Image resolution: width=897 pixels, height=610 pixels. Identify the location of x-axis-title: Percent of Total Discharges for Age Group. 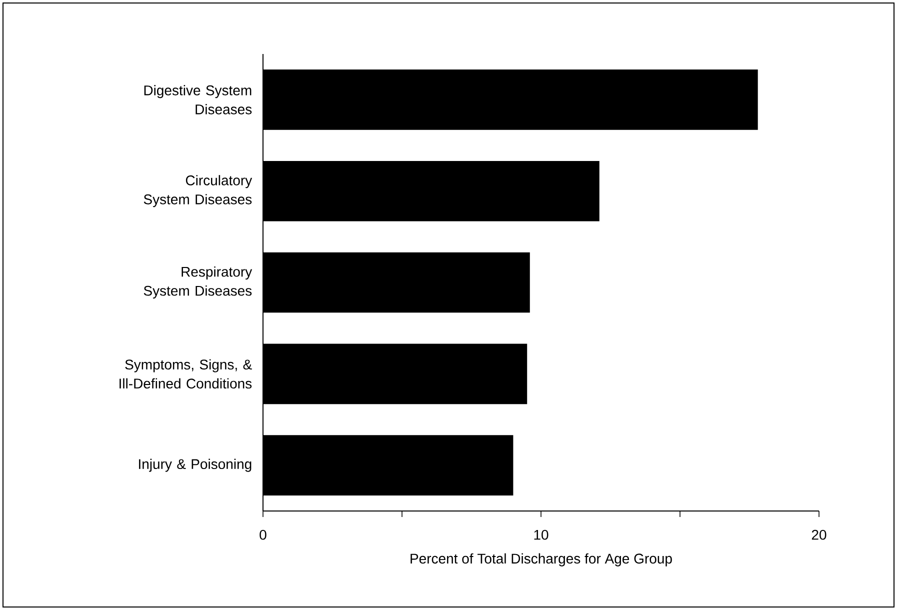
(541, 559).